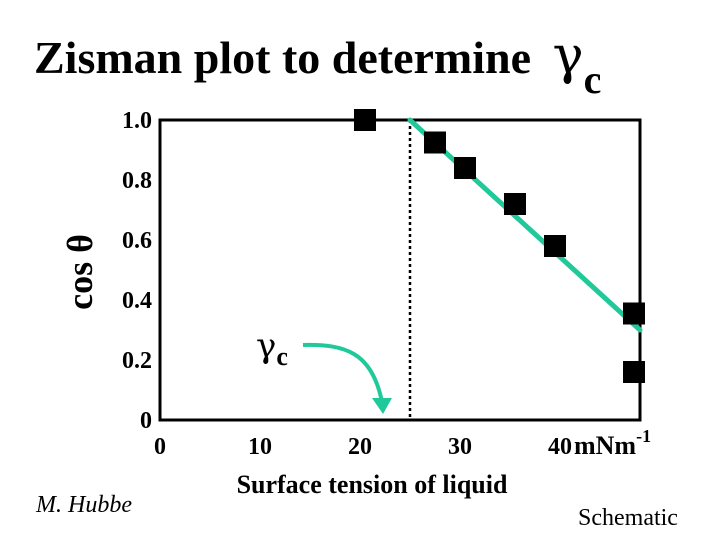 The height and width of the screenshot is (540, 720). I want to click on x-axis-label: Surface tension of liquid, so click(372, 484).